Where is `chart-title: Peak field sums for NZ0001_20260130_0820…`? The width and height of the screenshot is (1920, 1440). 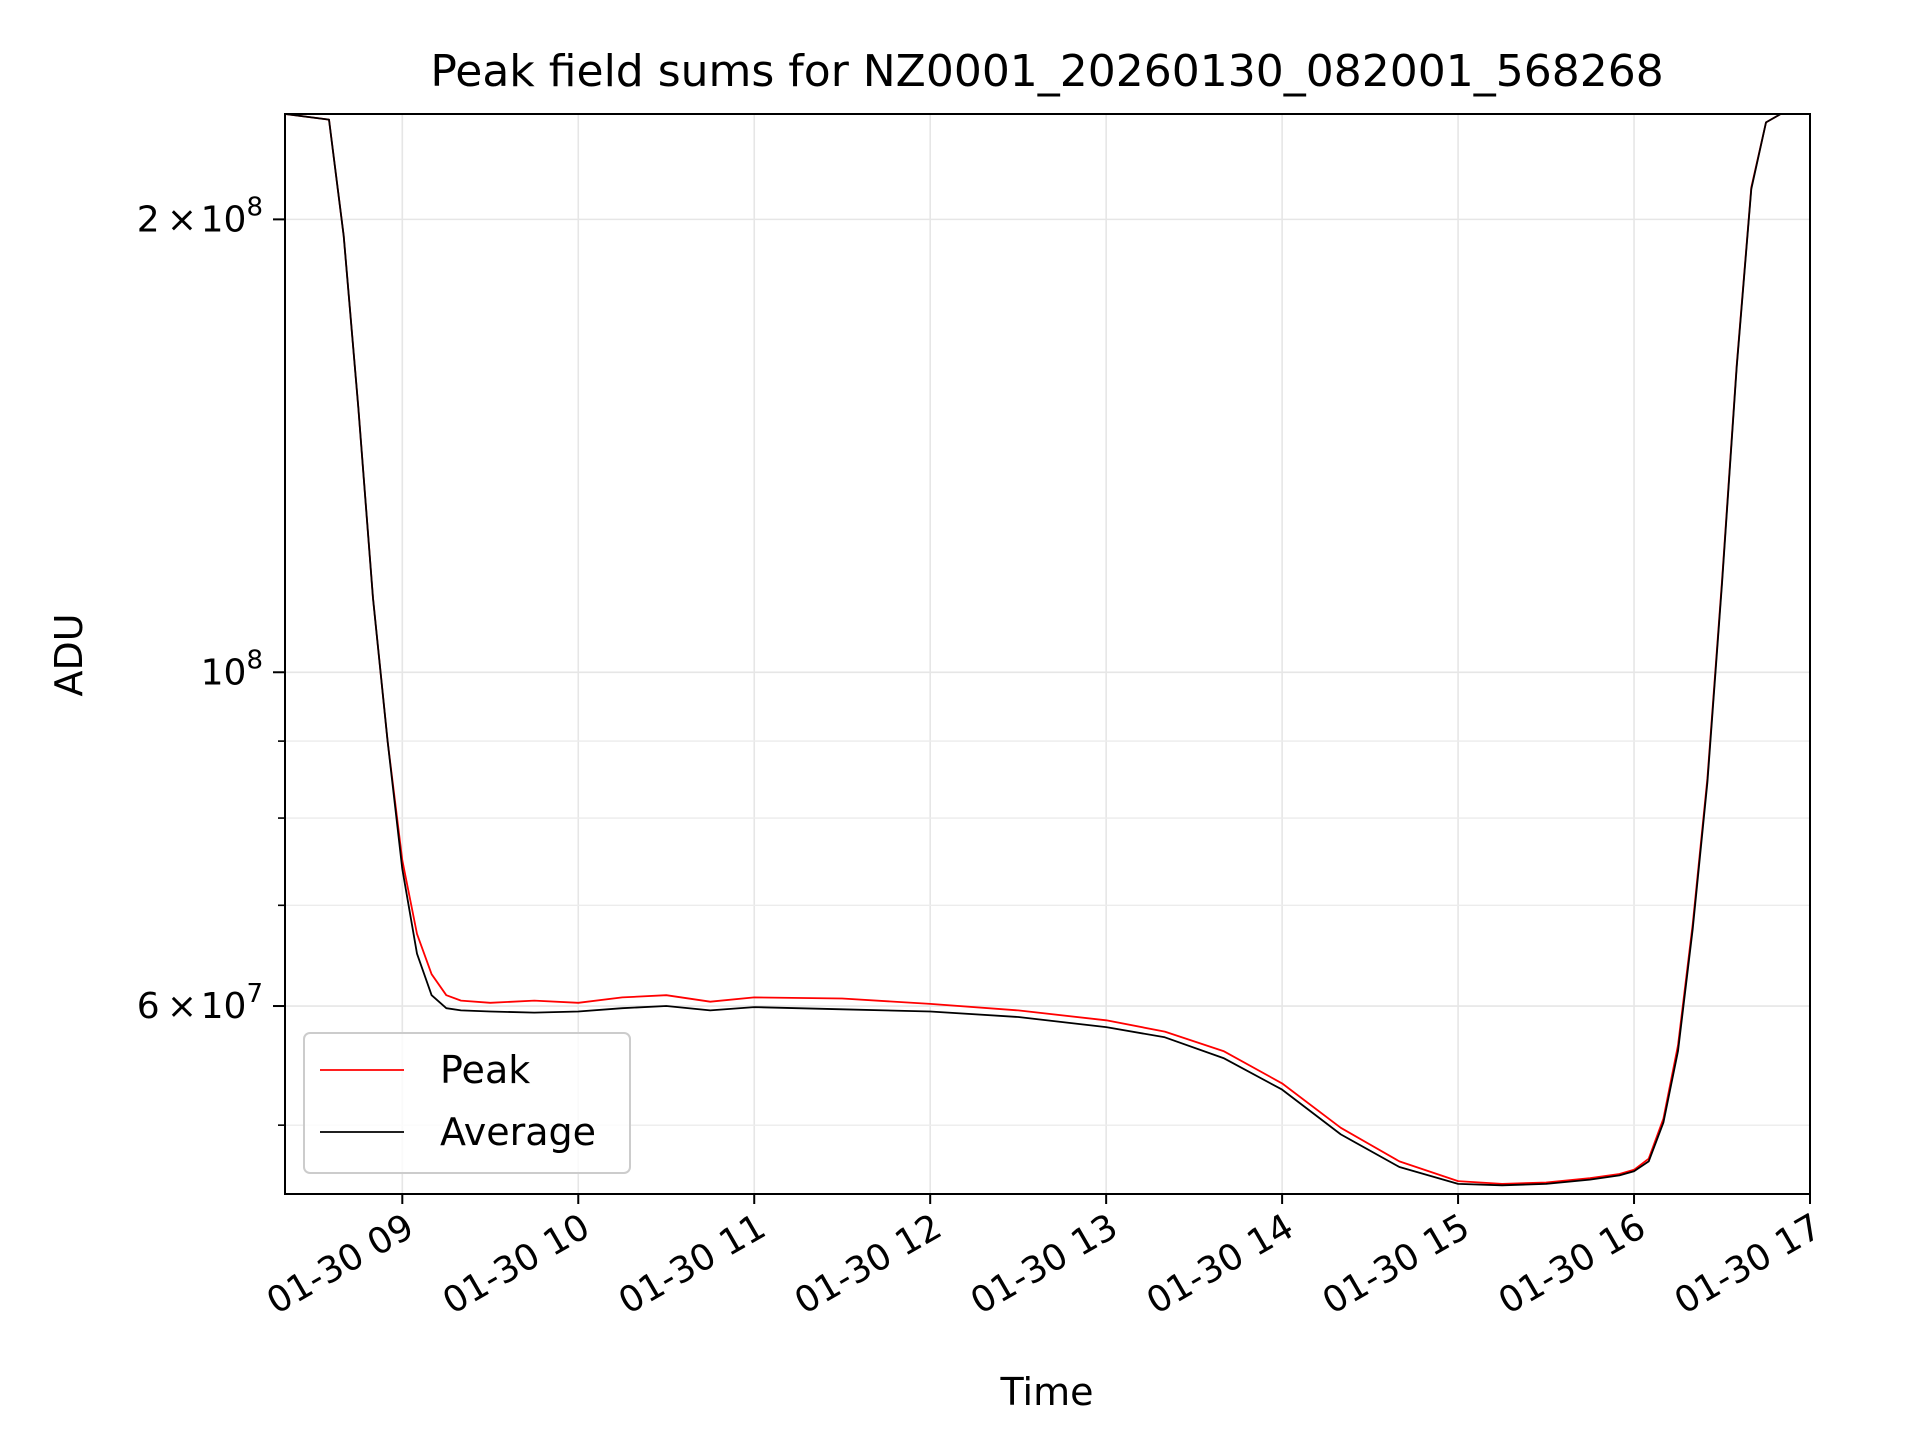 chart-title: Peak field sums for NZ0001_20260130_0820… is located at coordinates (1046, 71).